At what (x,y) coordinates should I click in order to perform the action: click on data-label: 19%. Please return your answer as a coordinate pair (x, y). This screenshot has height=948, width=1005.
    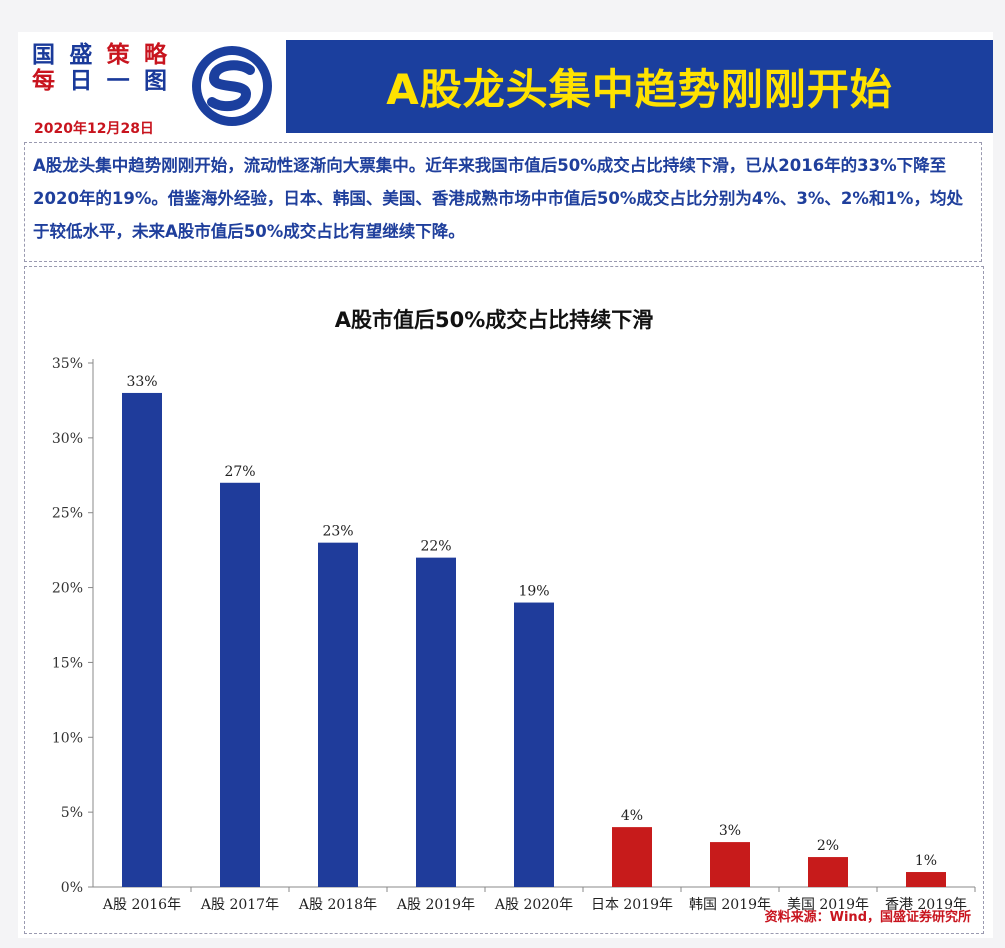
    Looking at the image, I should click on (533, 592).